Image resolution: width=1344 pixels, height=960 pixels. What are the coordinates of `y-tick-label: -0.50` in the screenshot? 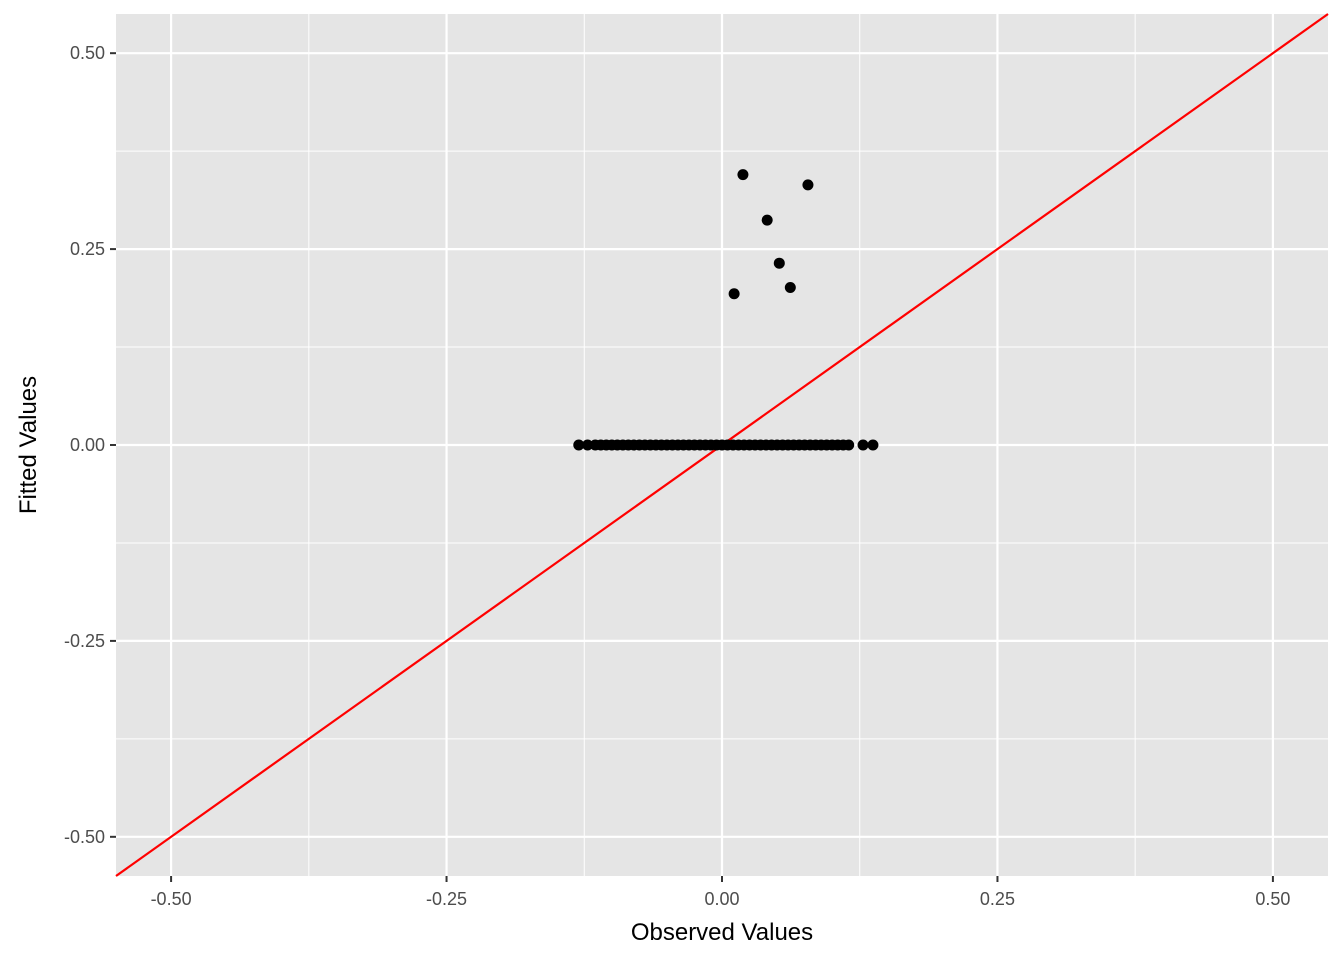 It's located at (84, 837).